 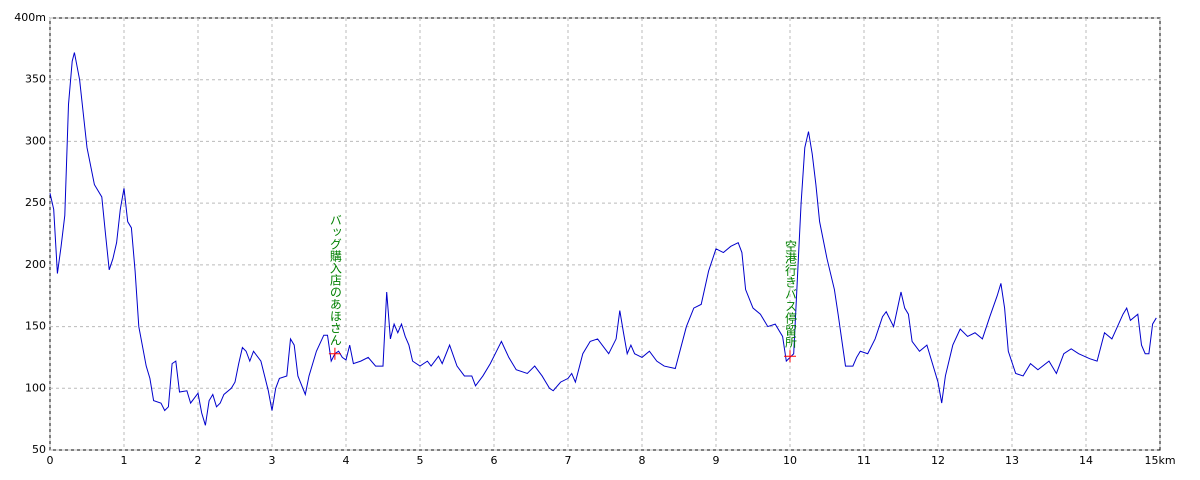 I want to click on x-tick-label: 8, so click(x=642, y=460).